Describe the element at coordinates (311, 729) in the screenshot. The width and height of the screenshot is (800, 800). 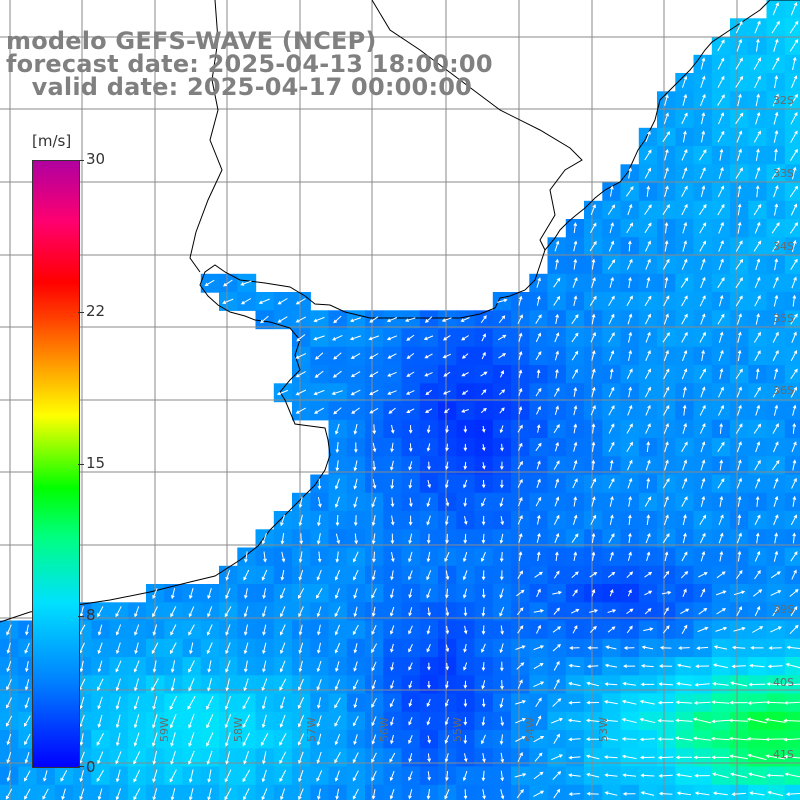
I see `lon-label-57w: 57W` at that location.